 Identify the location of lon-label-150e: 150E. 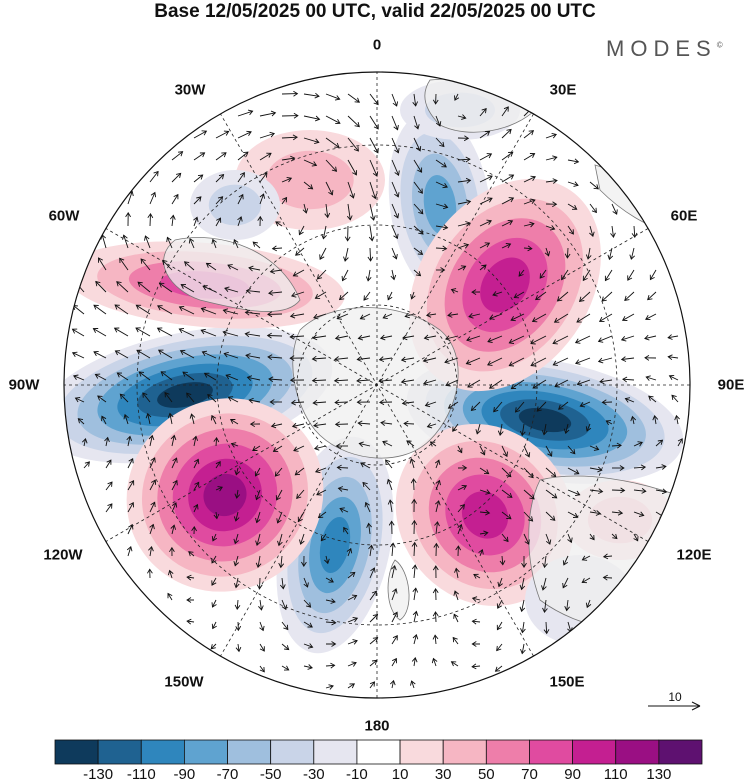
(567, 682).